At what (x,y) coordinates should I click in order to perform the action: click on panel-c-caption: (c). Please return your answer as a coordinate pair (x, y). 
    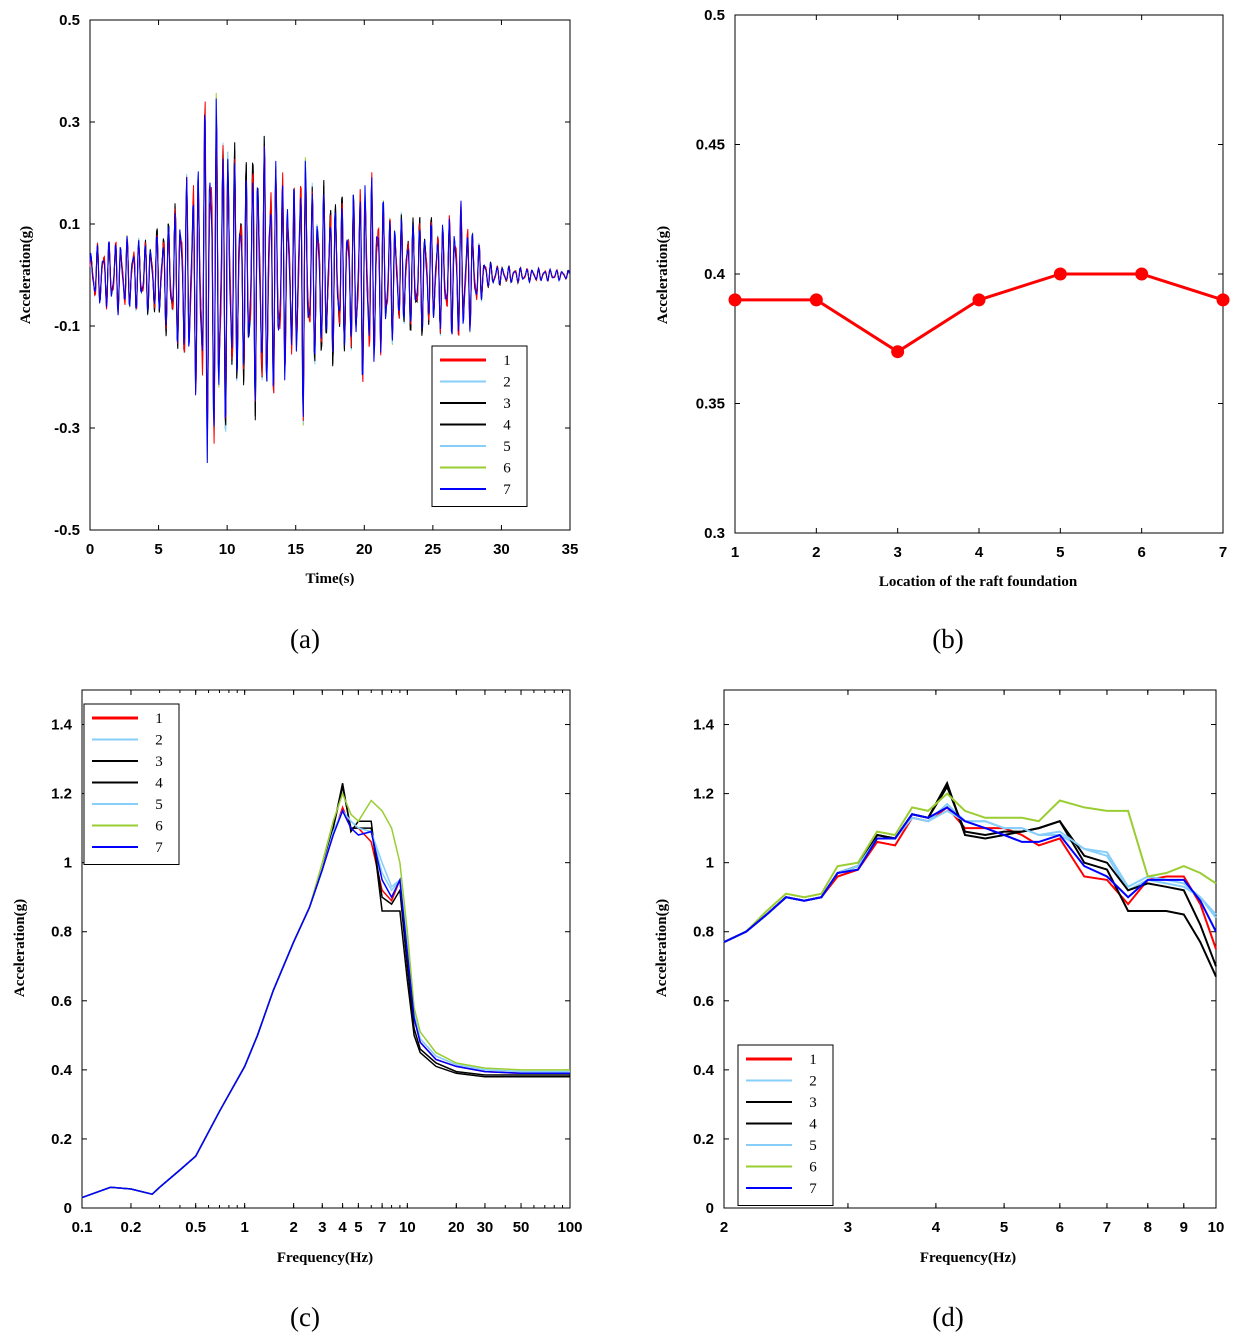
    Looking at the image, I should click on (305, 1317).